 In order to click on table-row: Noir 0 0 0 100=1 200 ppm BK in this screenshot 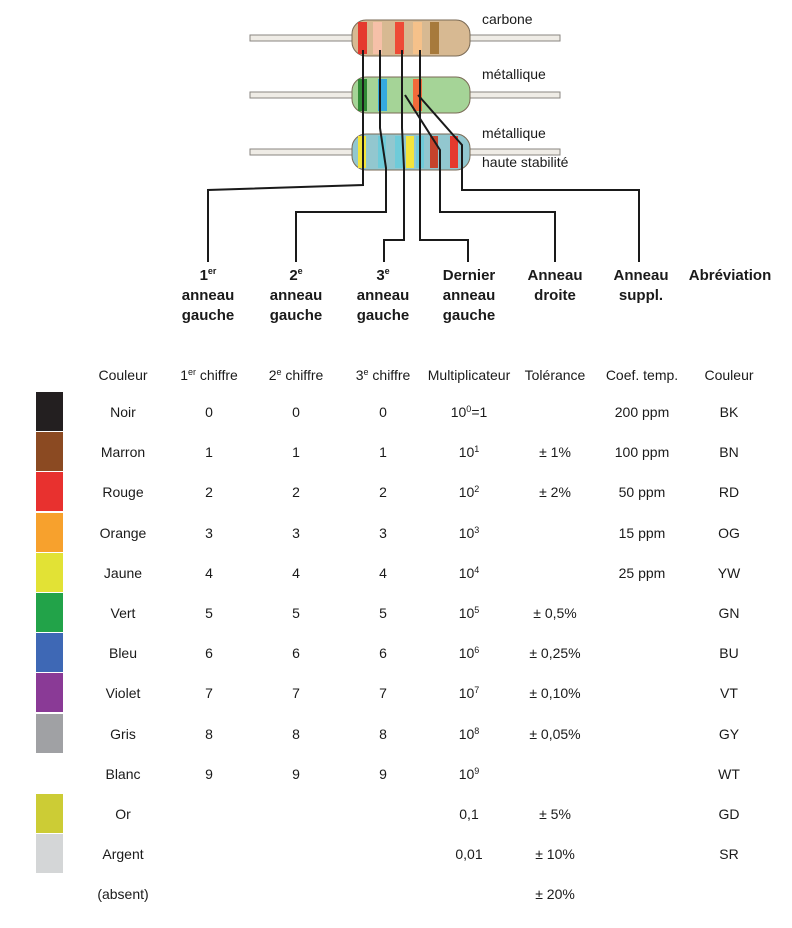, I will do `click(396, 412)`.